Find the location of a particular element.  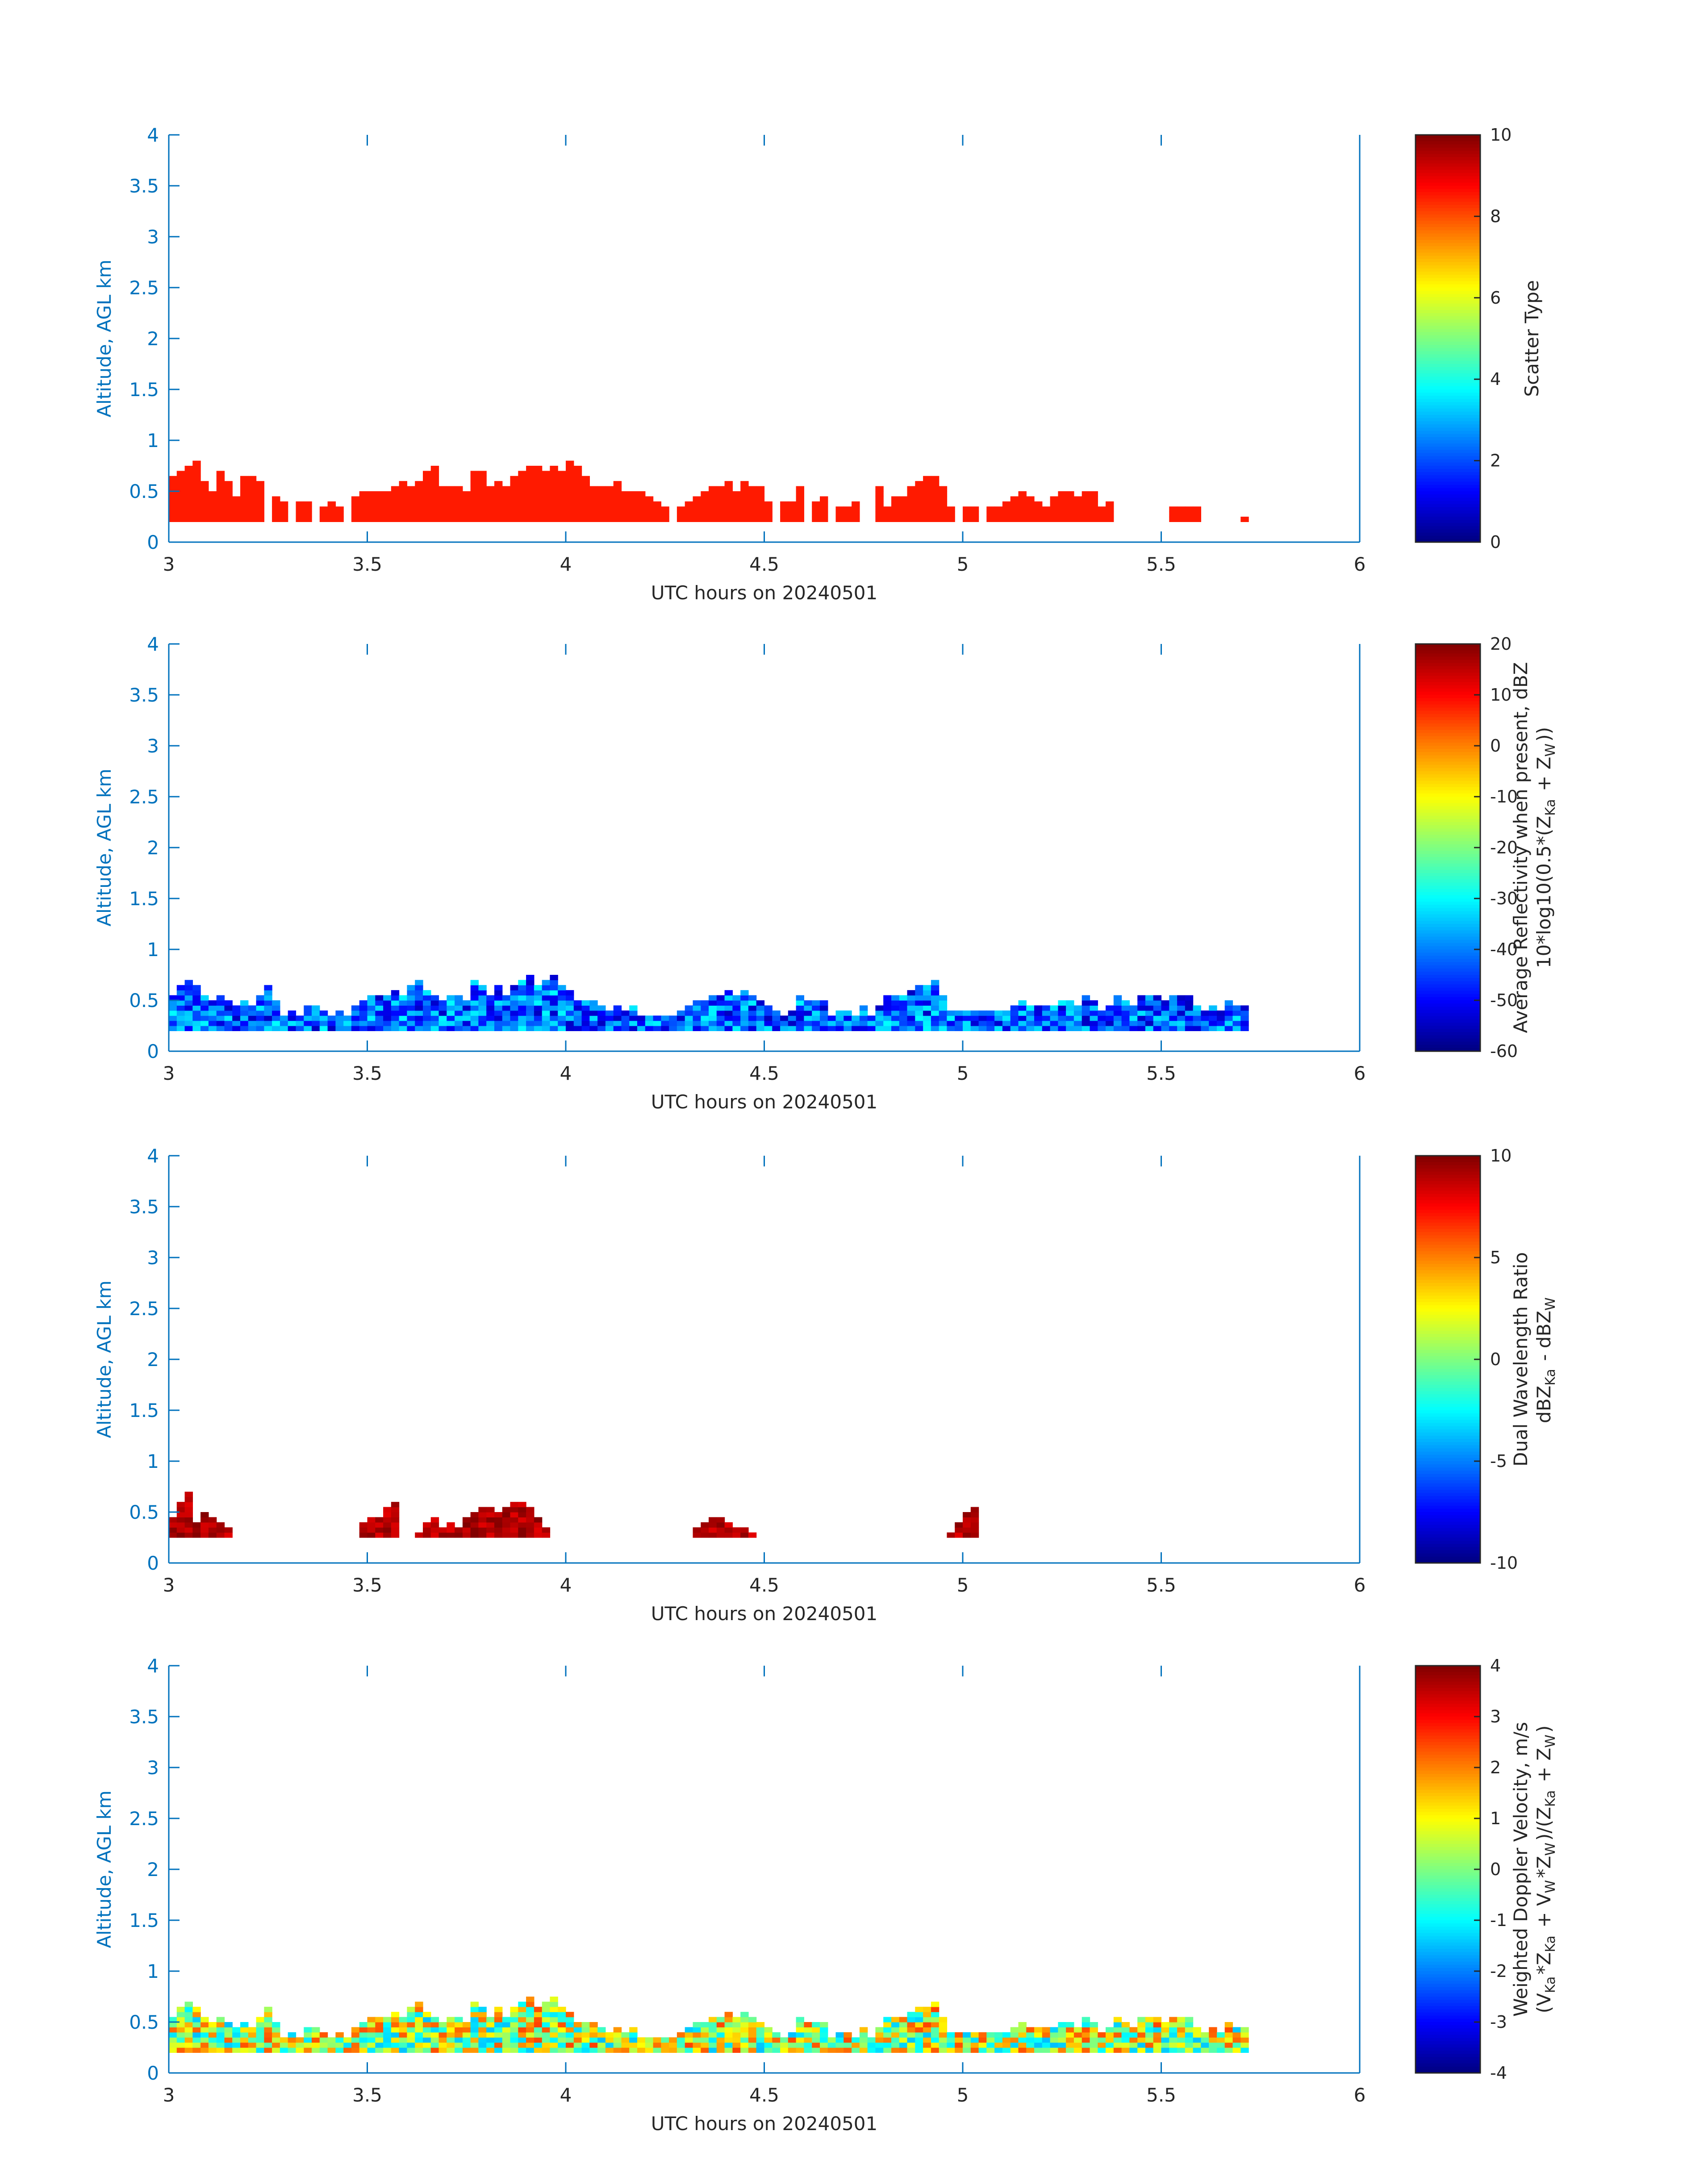

heatmap-cells is located at coordinates (709, 2025).